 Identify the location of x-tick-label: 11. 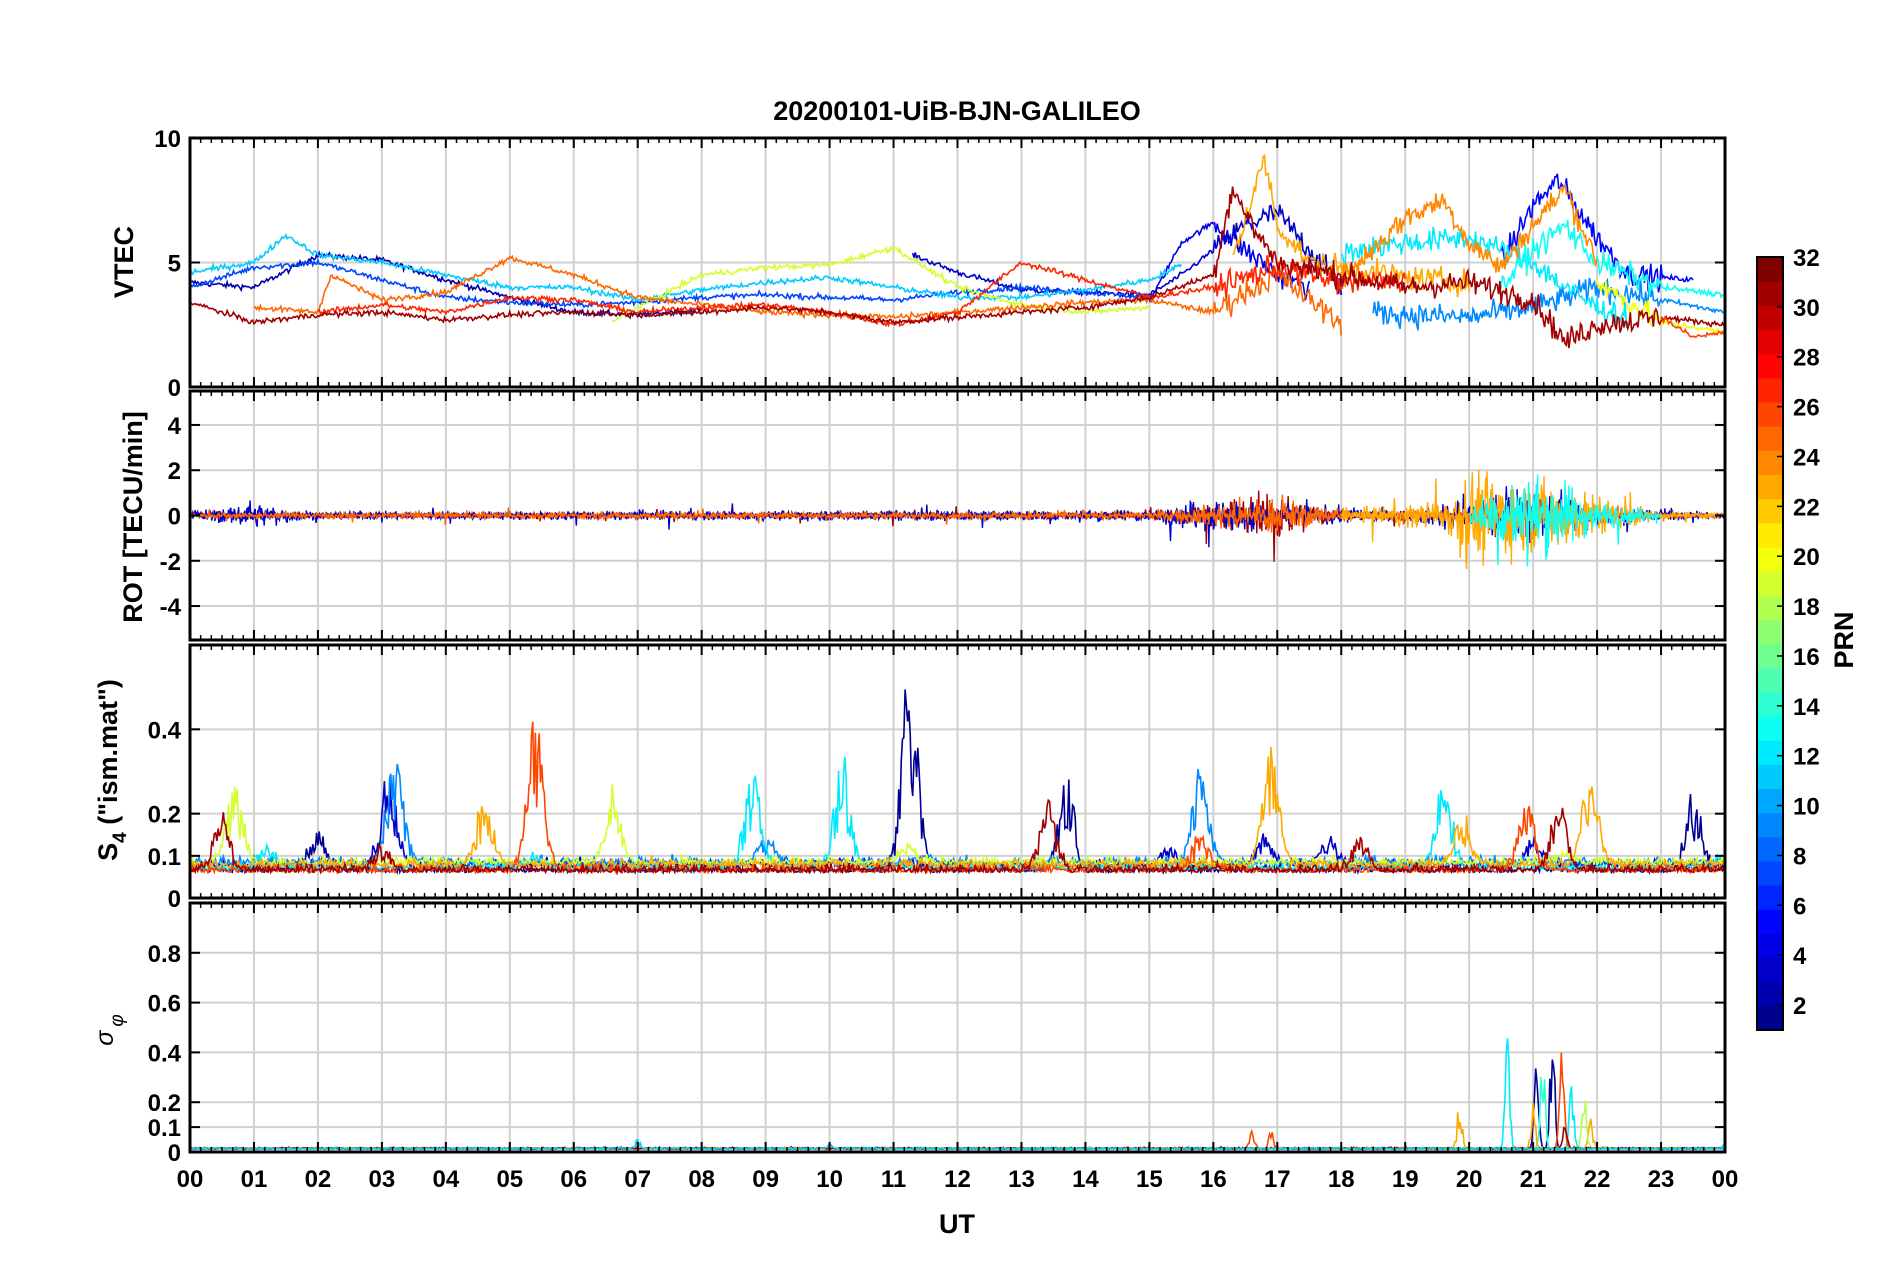
(893, 1179).